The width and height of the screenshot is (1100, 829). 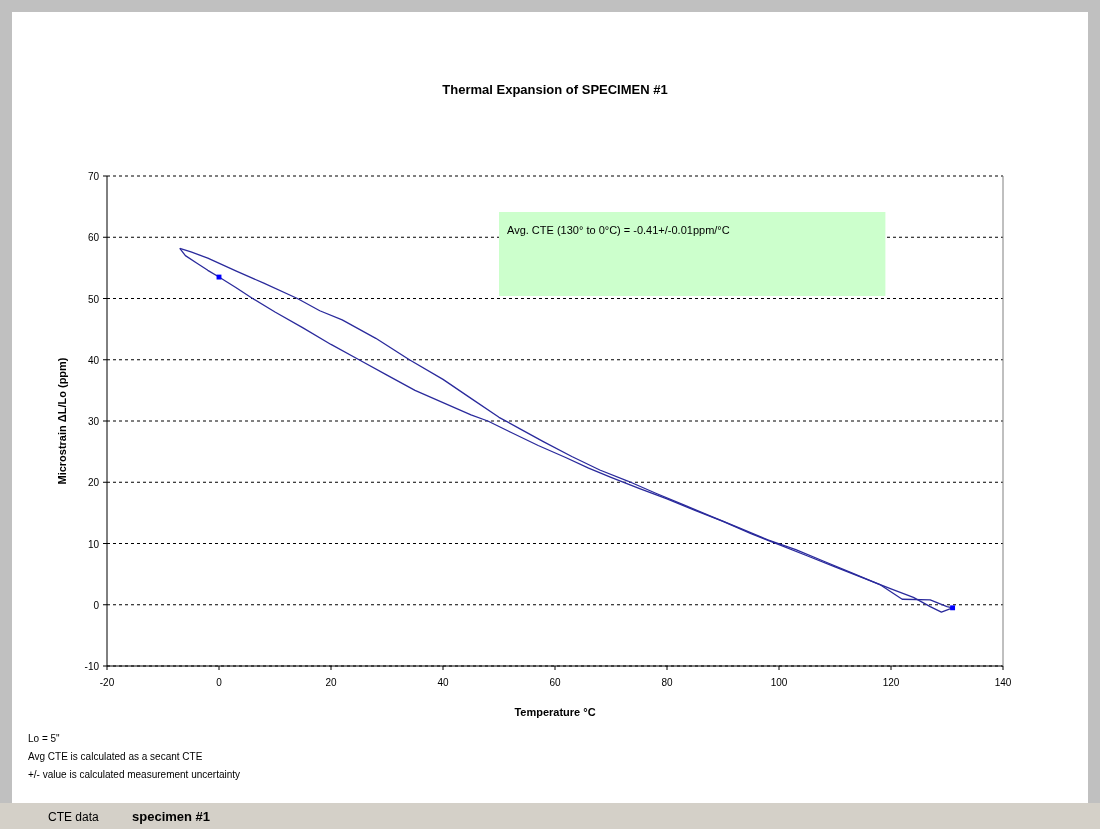 I want to click on chart-title: Thermal Expansion of SPECIMEN #1, so click(x=555, y=89).